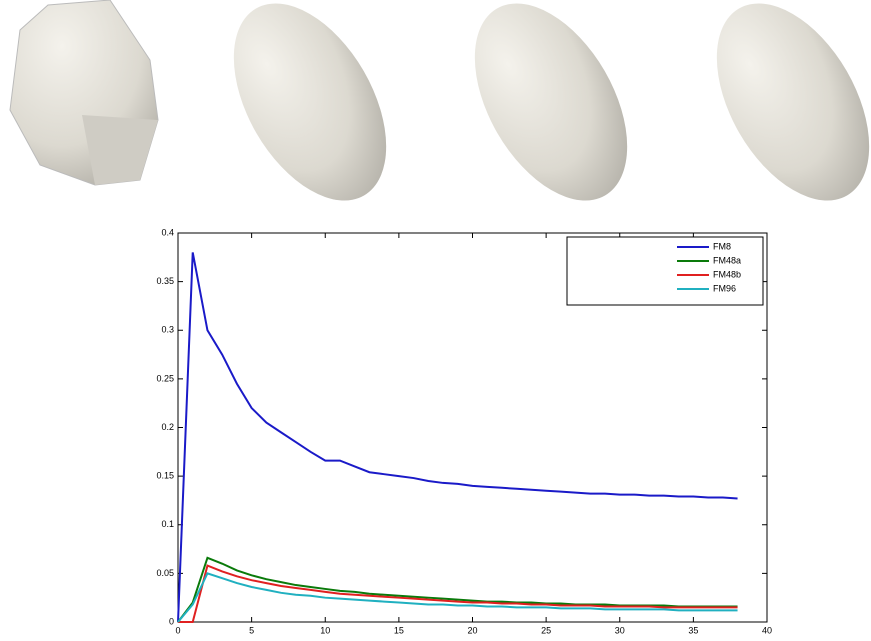  Describe the element at coordinates (724, 288) in the screenshot. I see `legend-label: FM96` at that location.